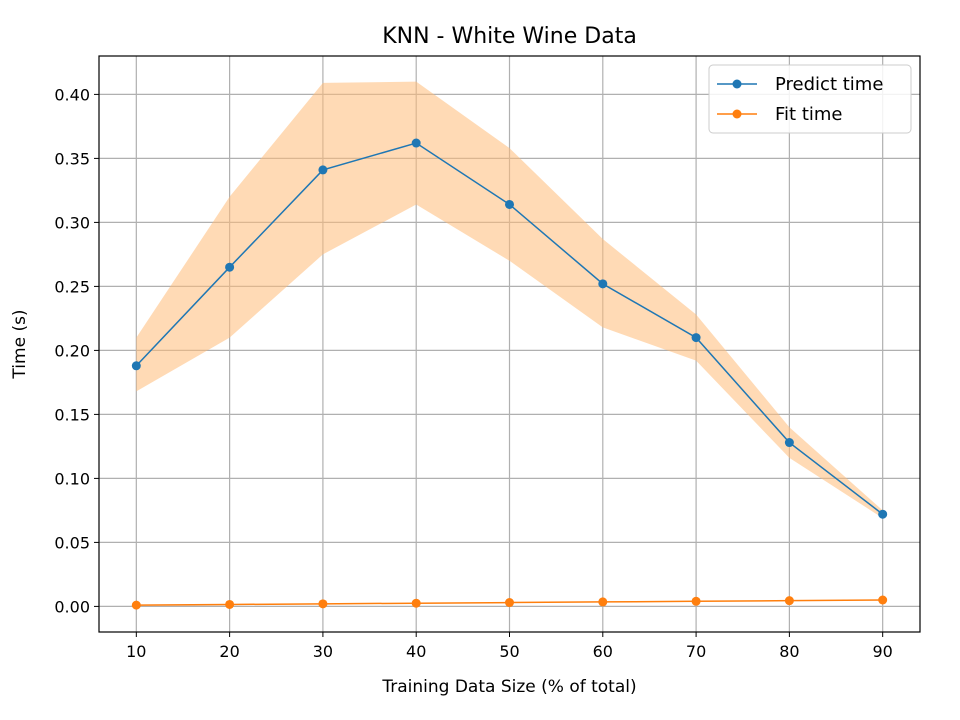  I want to click on y-tick-label: 0.30, so click(72, 222).